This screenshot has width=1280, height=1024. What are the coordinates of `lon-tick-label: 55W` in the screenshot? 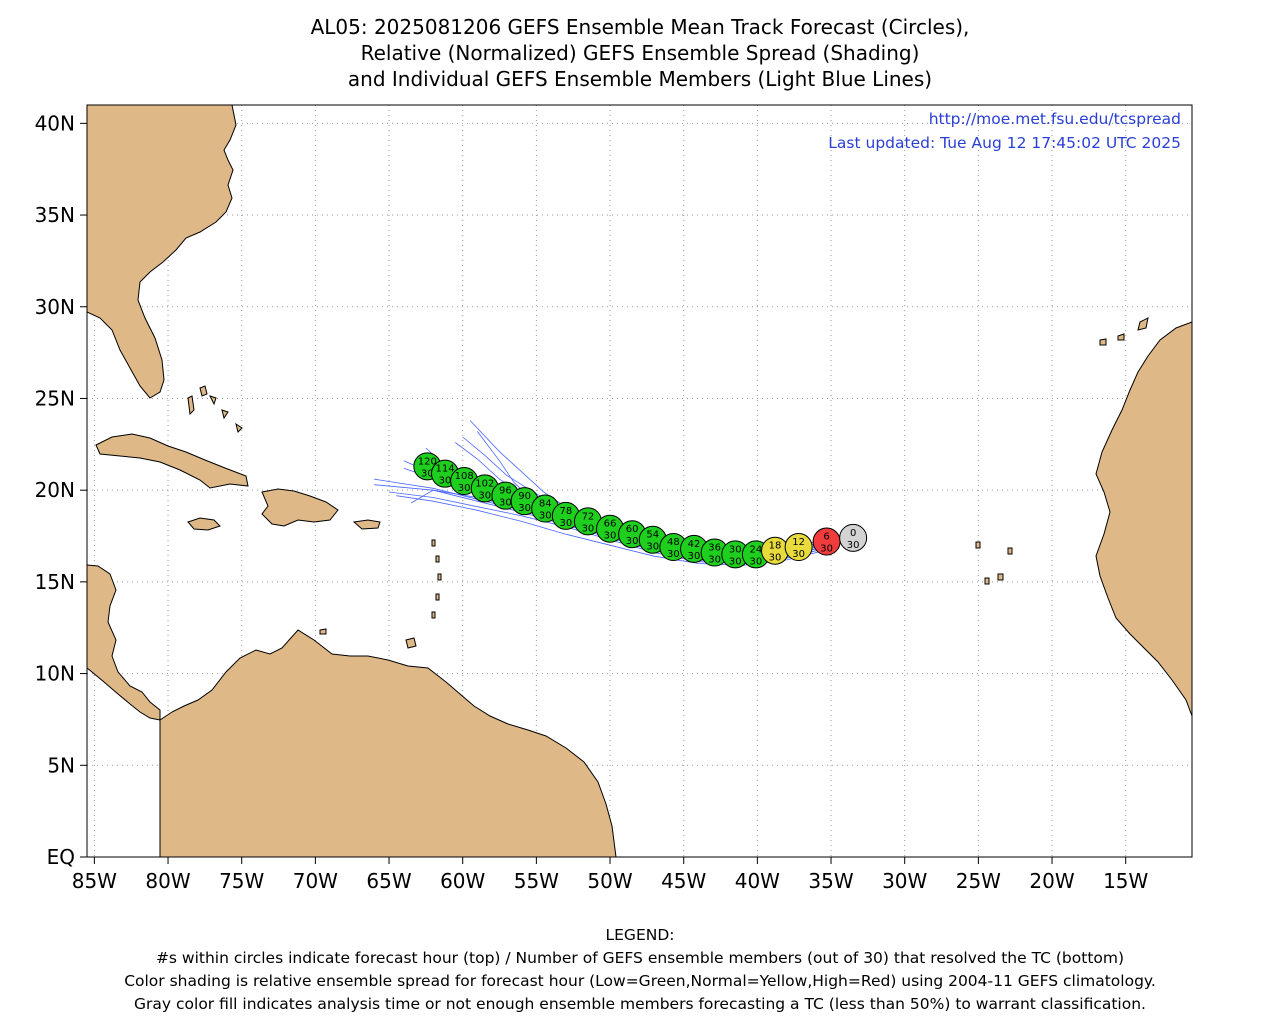 It's located at (536, 881).